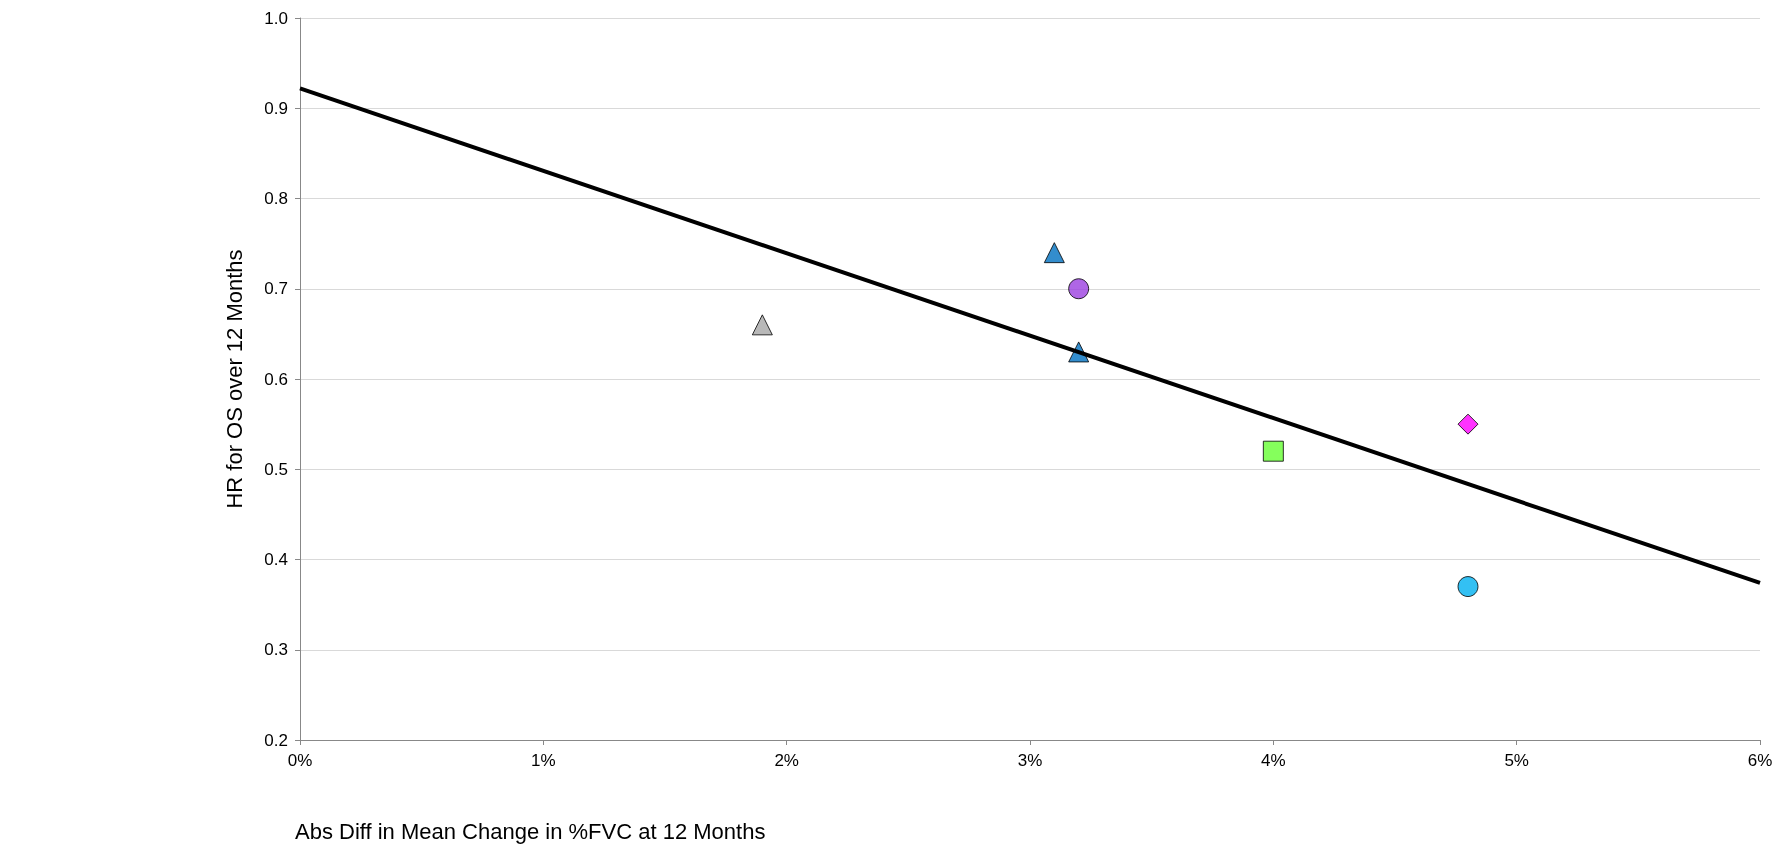 The image size is (1792, 853). Describe the element at coordinates (276, 740) in the screenshot. I see `y-tick-label: 0.2` at that location.